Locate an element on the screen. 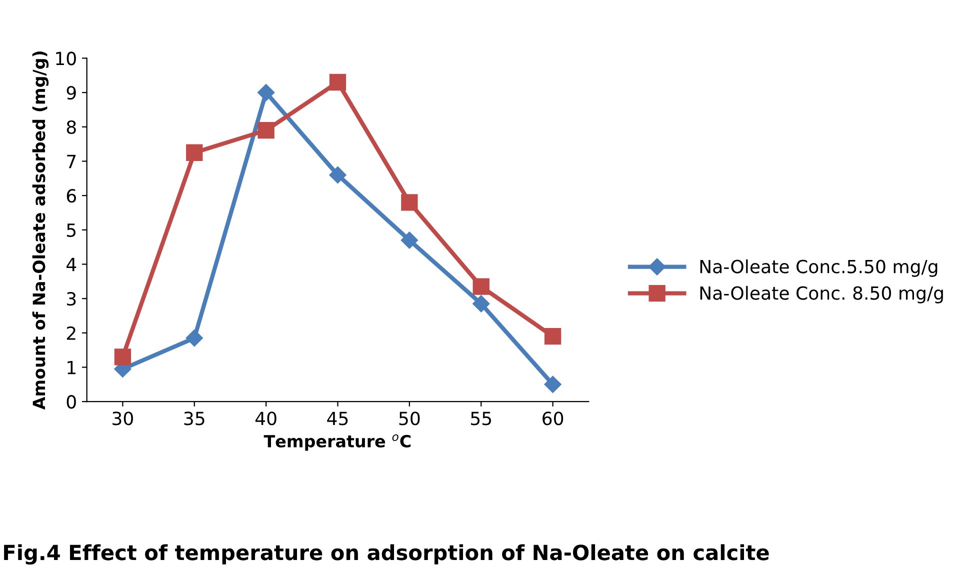 Image resolution: width=965 pixels, height=582 pixels. y-tick-label: 6 is located at coordinates (71, 196).